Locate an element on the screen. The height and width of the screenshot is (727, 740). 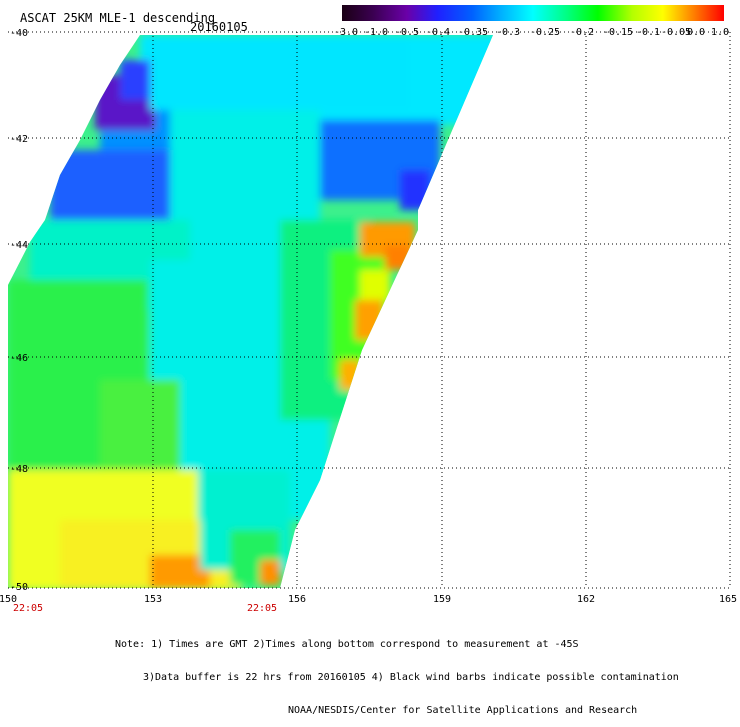
lon-label: 165 is located at coordinates (728, 599).